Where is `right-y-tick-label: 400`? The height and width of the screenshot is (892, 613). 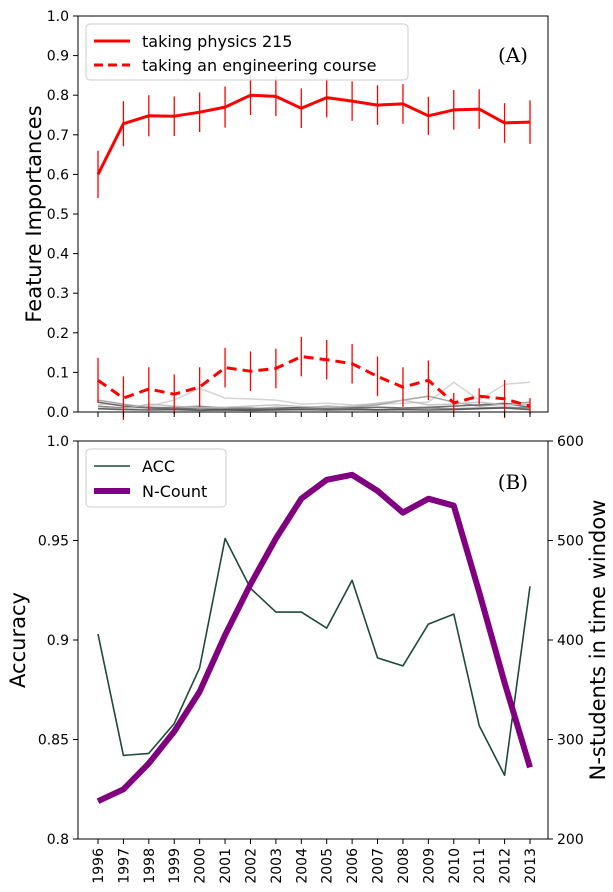 right-y-tick-label: 400 is located at coordinates (570, 641).